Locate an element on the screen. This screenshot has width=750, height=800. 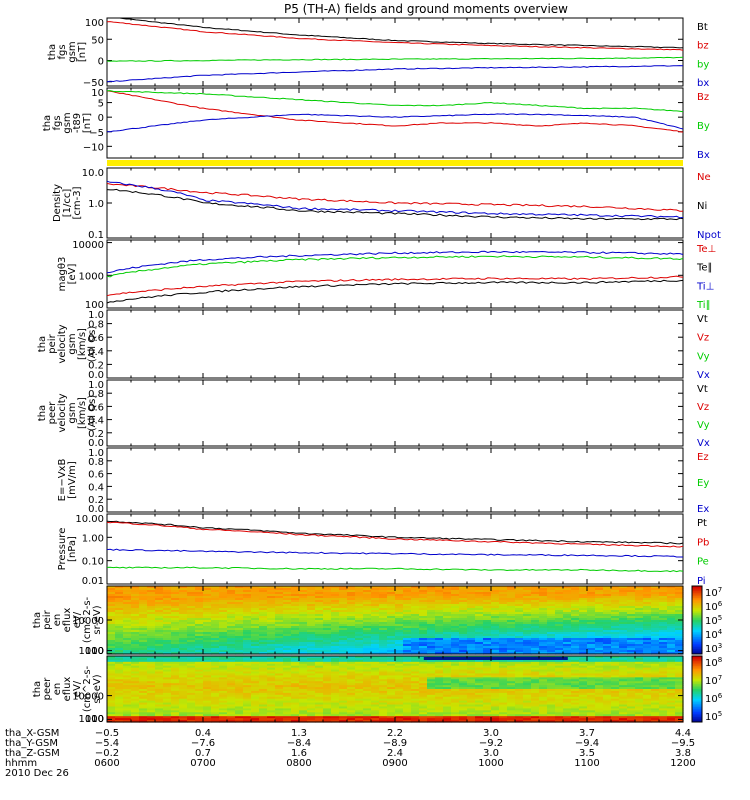
efield-axes is located at coordinates (395, 480).